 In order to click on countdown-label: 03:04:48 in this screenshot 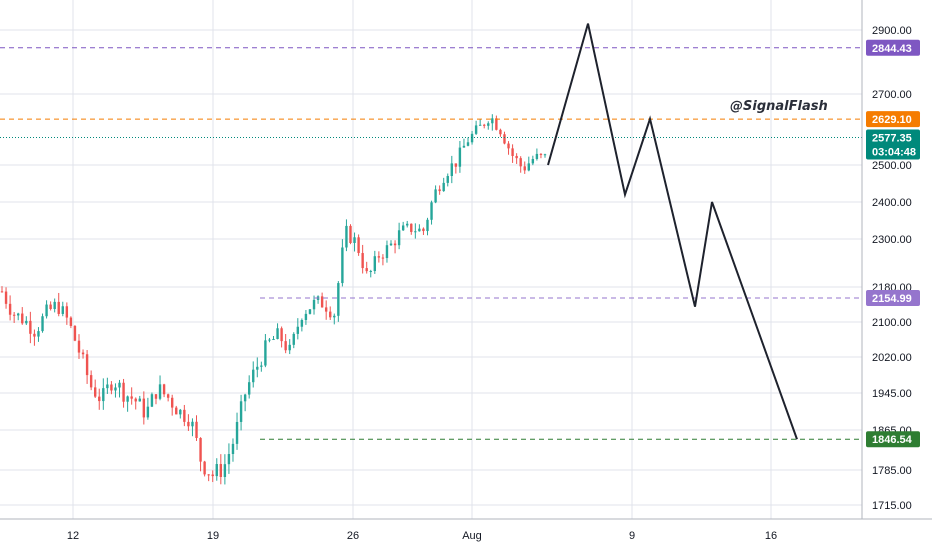, I will do `click(894, 153)`.